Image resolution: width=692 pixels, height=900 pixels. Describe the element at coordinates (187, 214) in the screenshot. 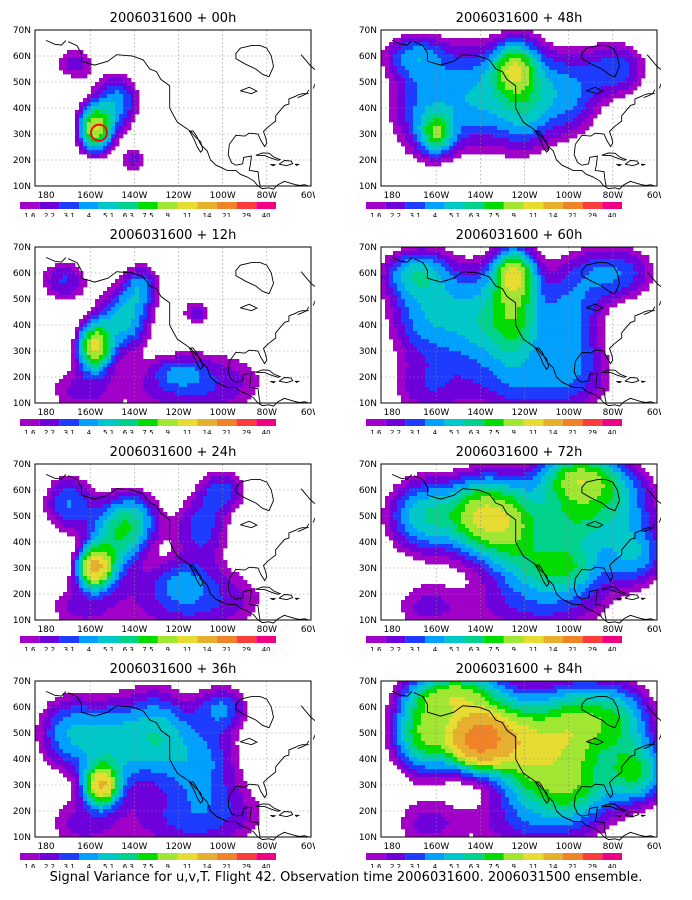

I see `colorbar-label: 11` at that location.